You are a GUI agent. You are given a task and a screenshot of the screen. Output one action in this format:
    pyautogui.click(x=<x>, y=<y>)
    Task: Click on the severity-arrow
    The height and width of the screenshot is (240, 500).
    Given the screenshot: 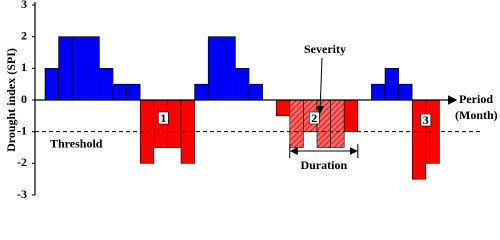 What is the action you would take?
    pyautogui.click(x=320, y=85)
    